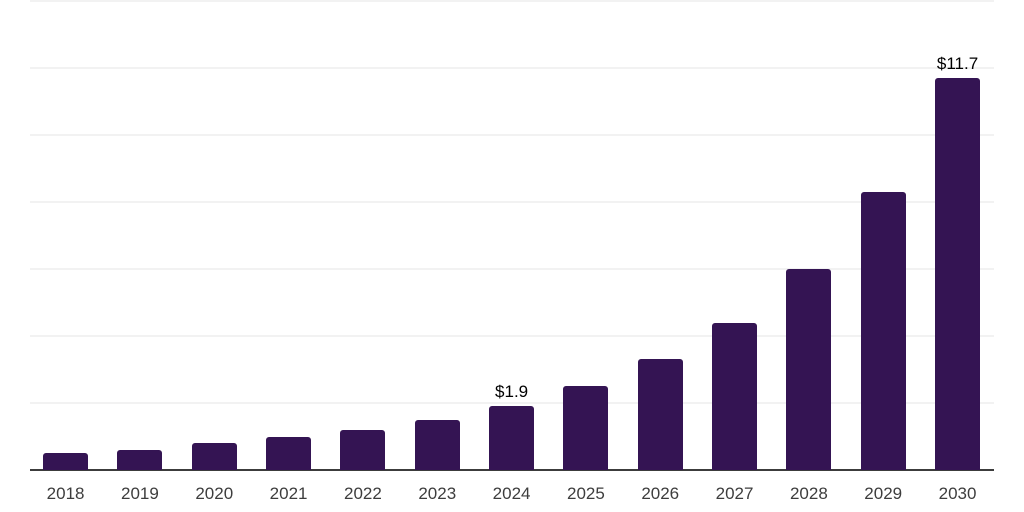 The height and width of the screenshot is (512, 1024). Describe the element at coordinates (883, 330) in the screenshot. I see `bar-2029` at that location.